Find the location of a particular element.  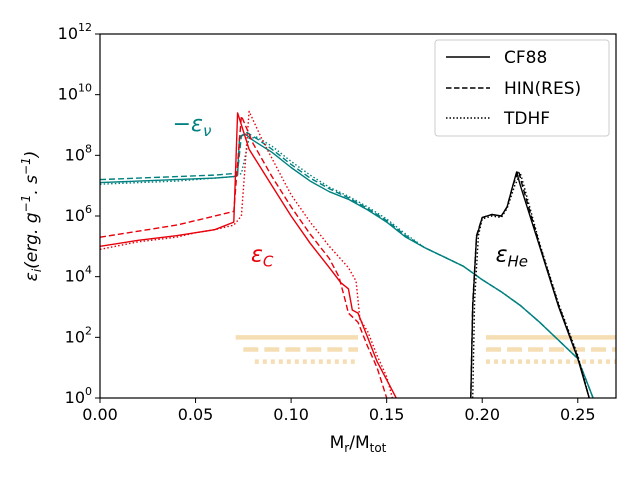

y-tick-label: 10¹² is located at coordinates (75, 32).